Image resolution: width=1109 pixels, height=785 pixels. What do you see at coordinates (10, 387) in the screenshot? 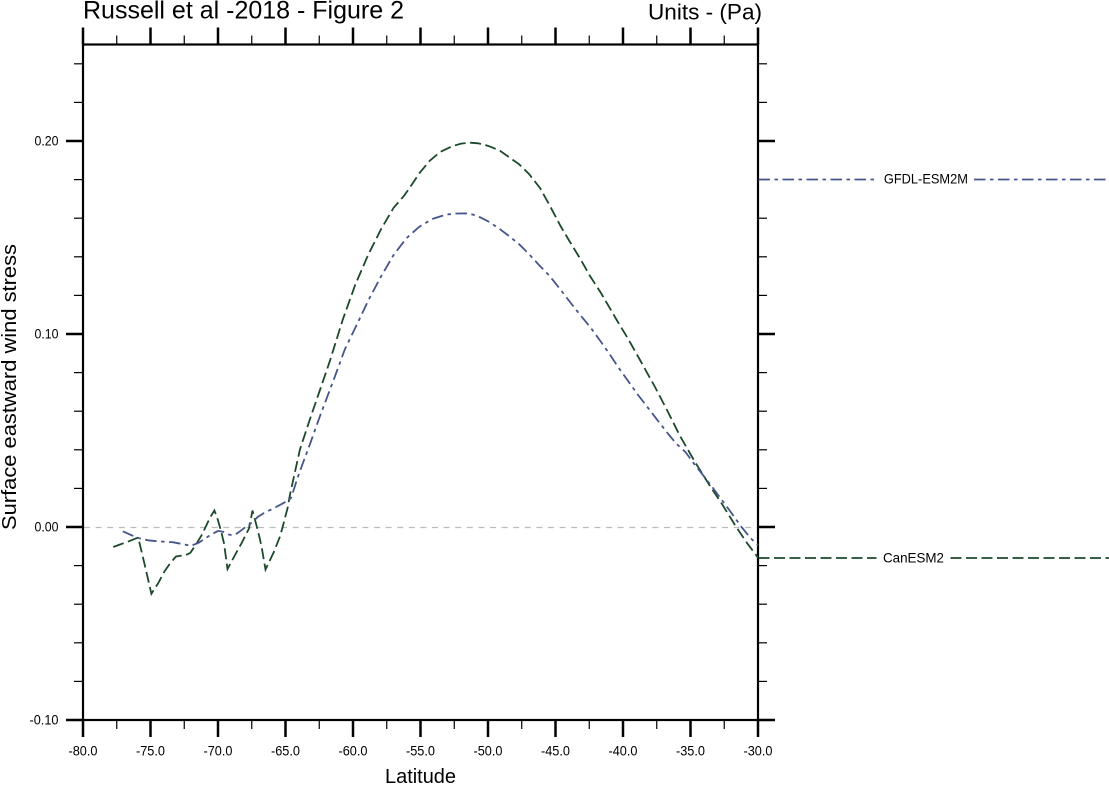
I see `svg-text: Surface eastward wind stress` at bounding box center [10, 387].